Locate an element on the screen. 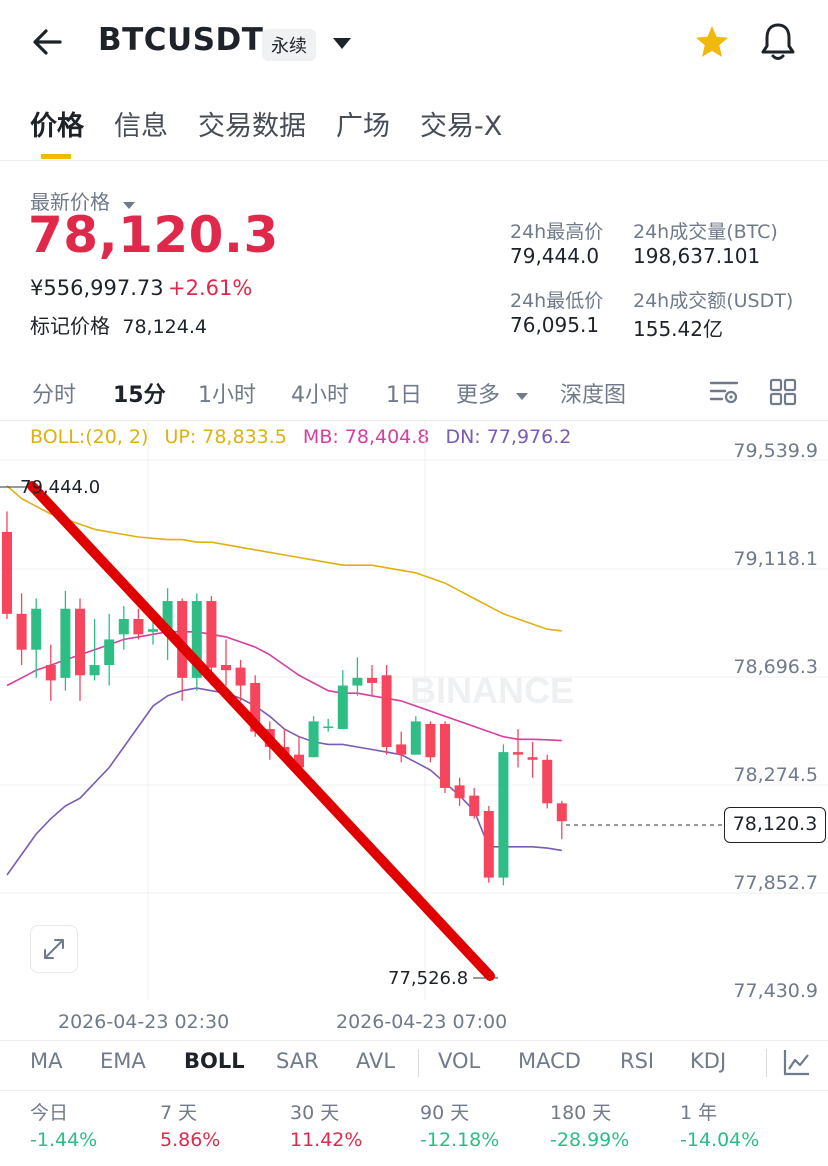  y-axis-label: 77,430.9 is located at coordinates (775, 991).